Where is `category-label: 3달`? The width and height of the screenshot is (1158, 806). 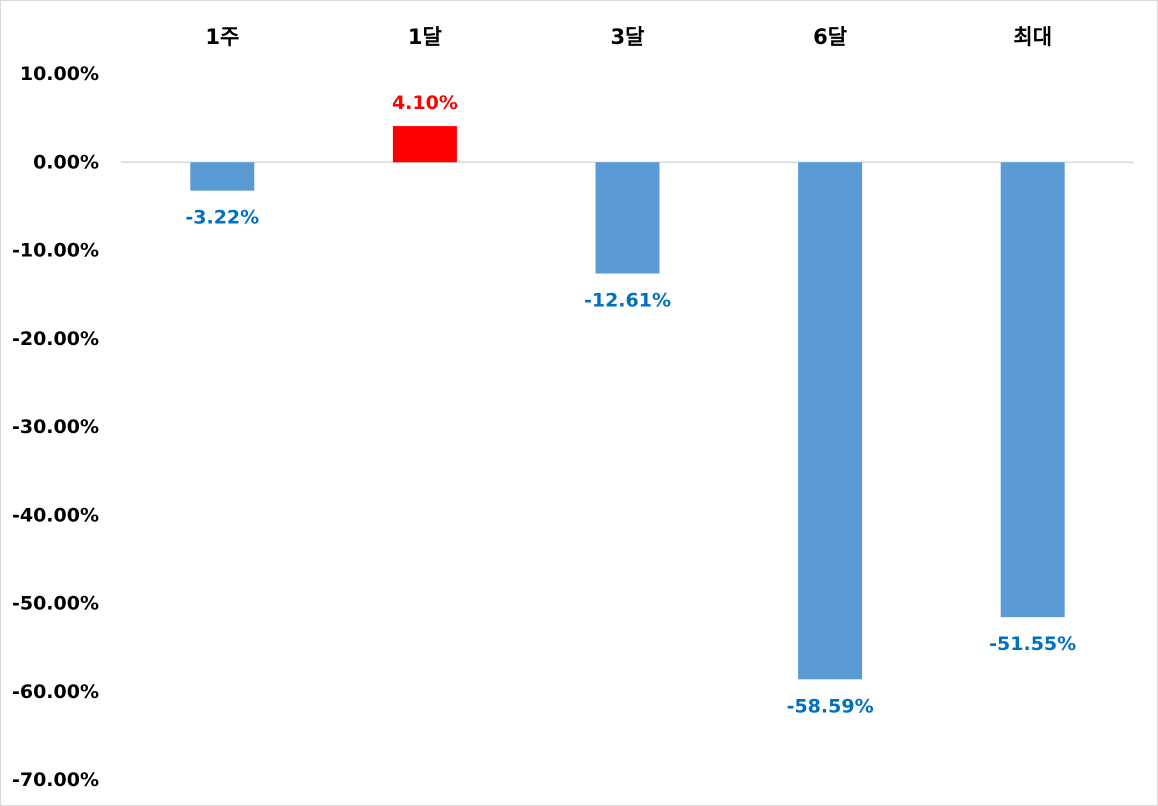
category-label: 3달 is located at coordinates (628, 37).